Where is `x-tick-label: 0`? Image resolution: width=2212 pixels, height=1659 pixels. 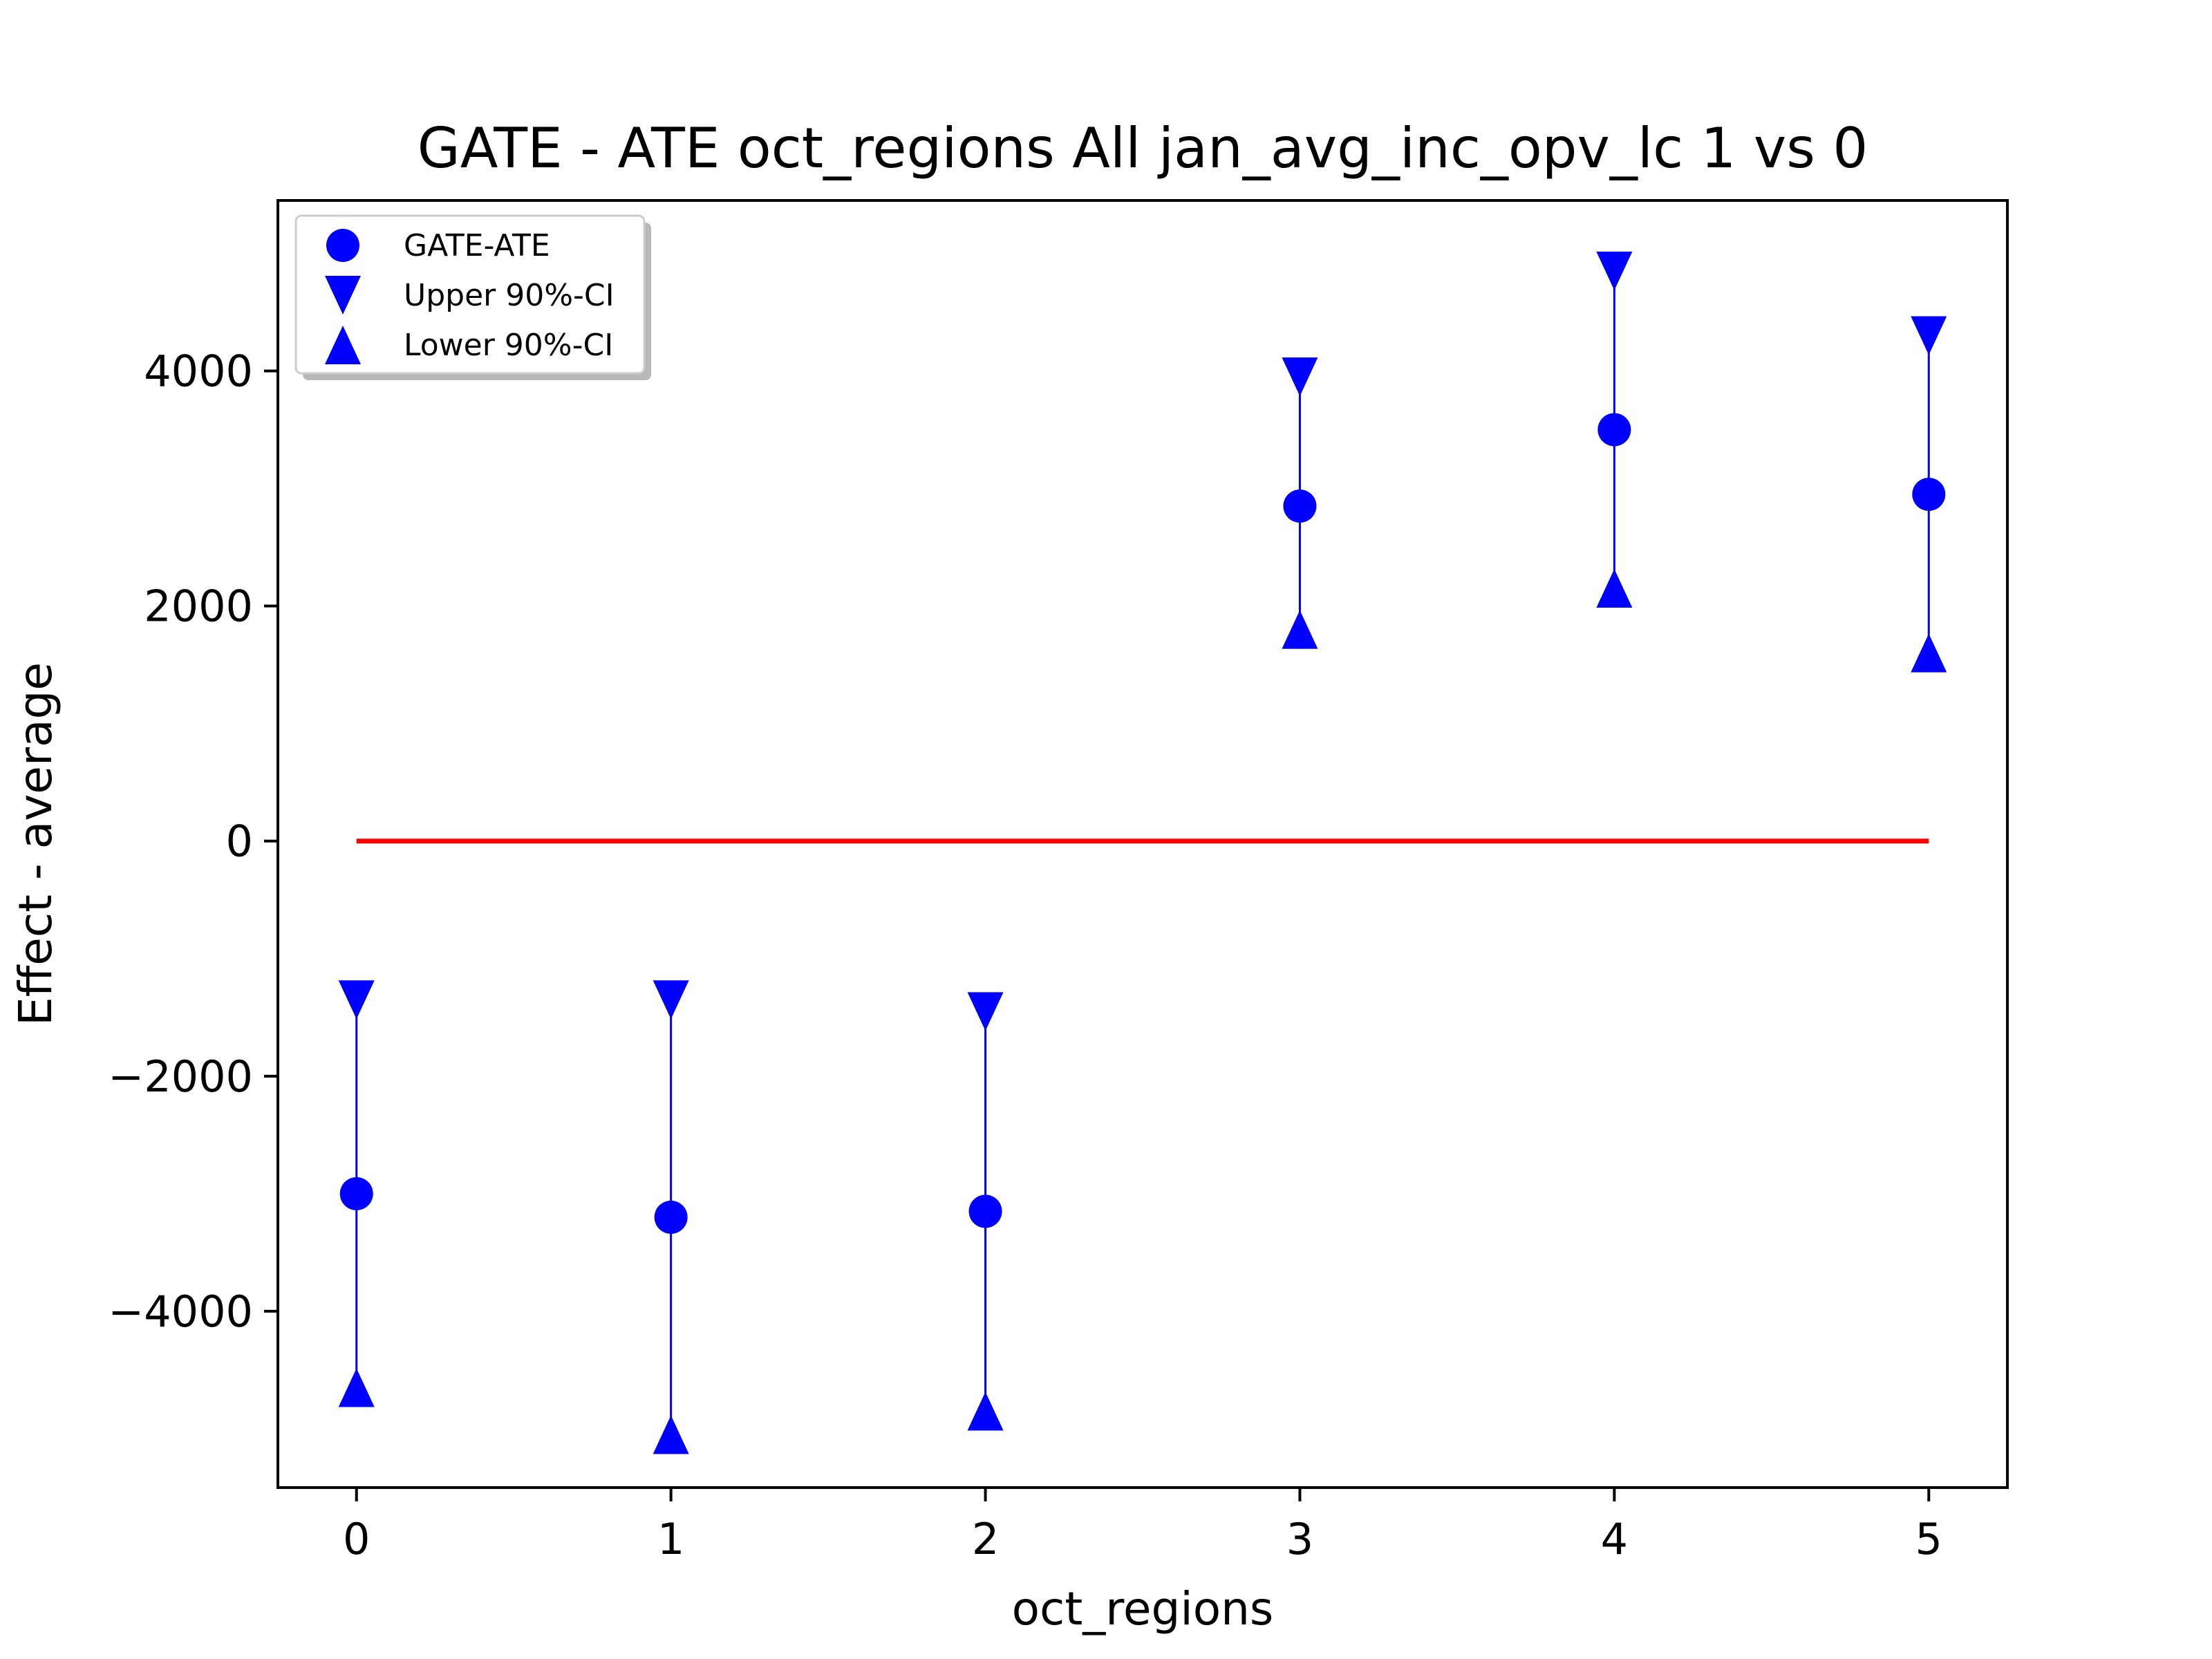
x-tick-label: 0 is located at coordinates (357, 1539).